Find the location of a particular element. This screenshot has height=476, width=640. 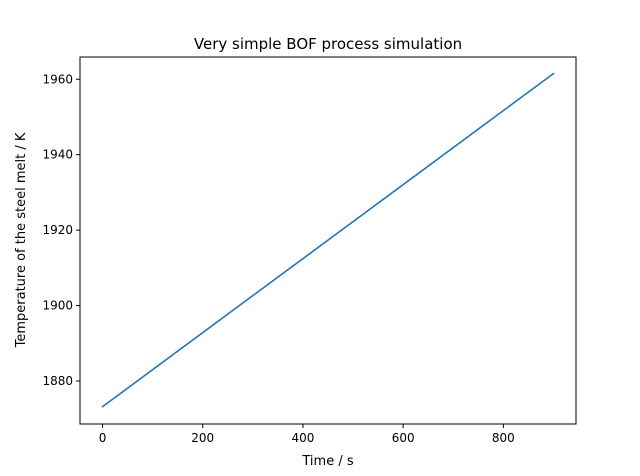

x-tick-label: 0 is located at coordinates (103, 438).